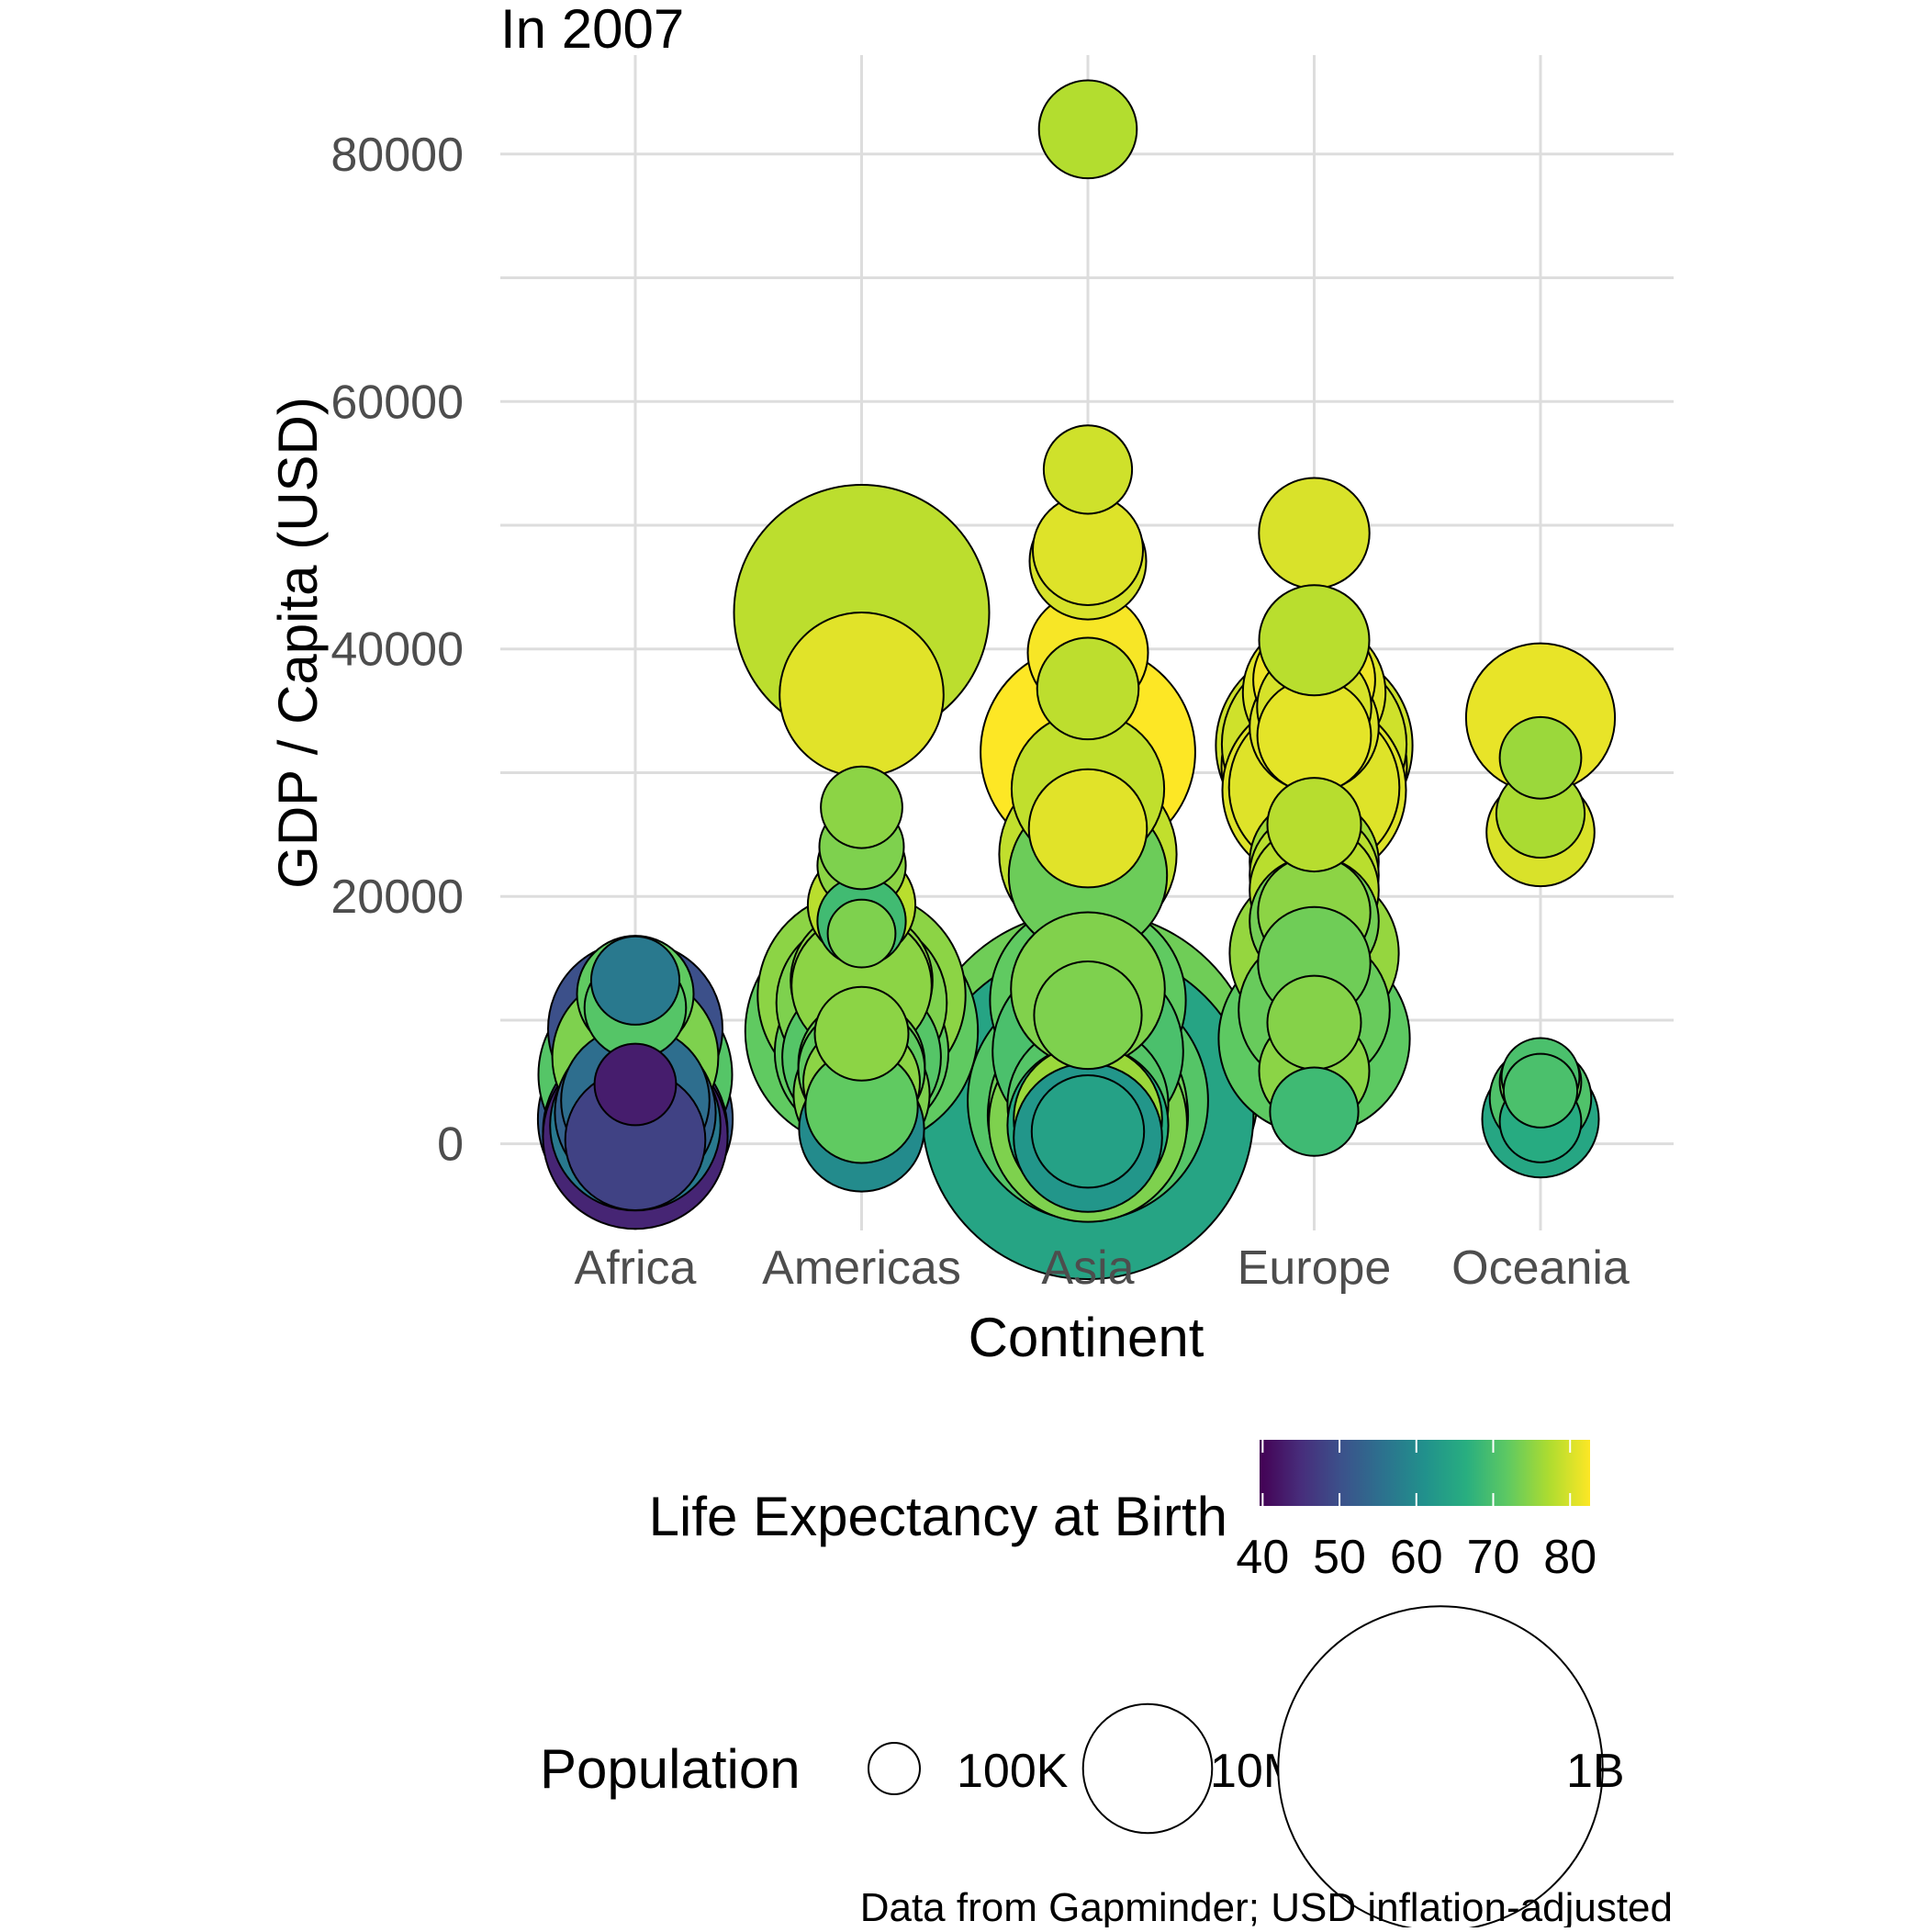 The height and width of the screenshot is (1932, 1927). I want to click on y-tick-label: 0, so click(451, 1145).